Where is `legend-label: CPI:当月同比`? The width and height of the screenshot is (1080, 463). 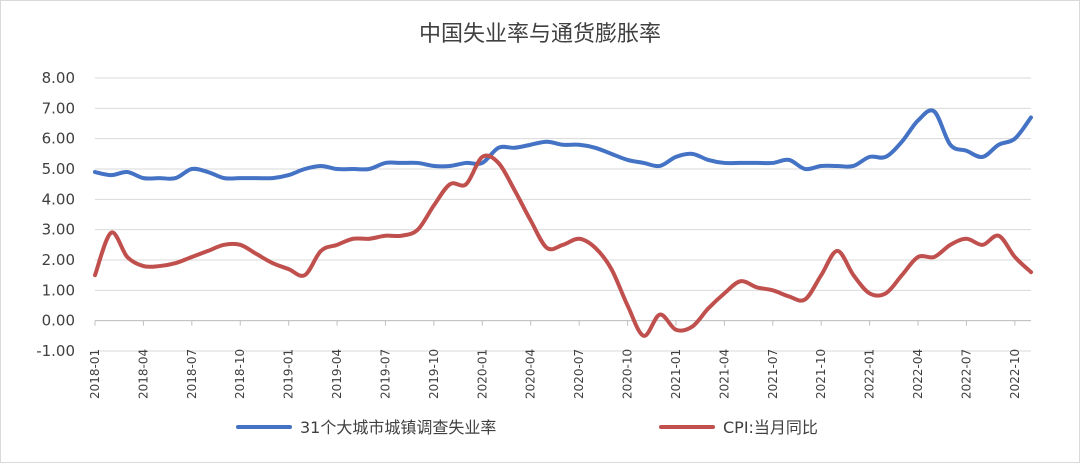 legend-label: CPI:当月同比 is located at coordinates (770, 427).